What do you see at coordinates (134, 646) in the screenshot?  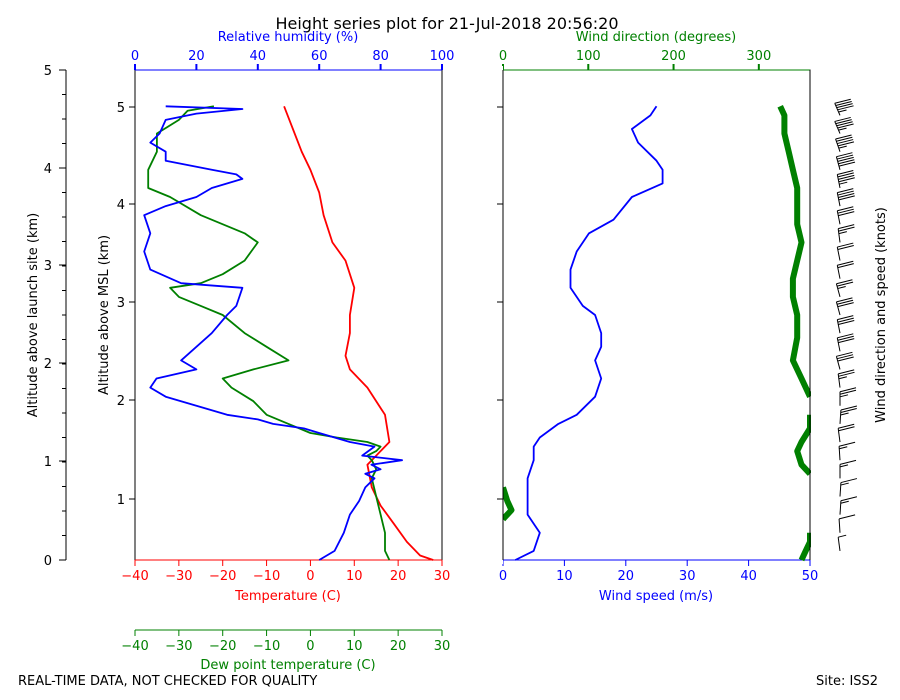 I see `dewpoint-tick-label-0: −40` at bounding box center [134, 646].